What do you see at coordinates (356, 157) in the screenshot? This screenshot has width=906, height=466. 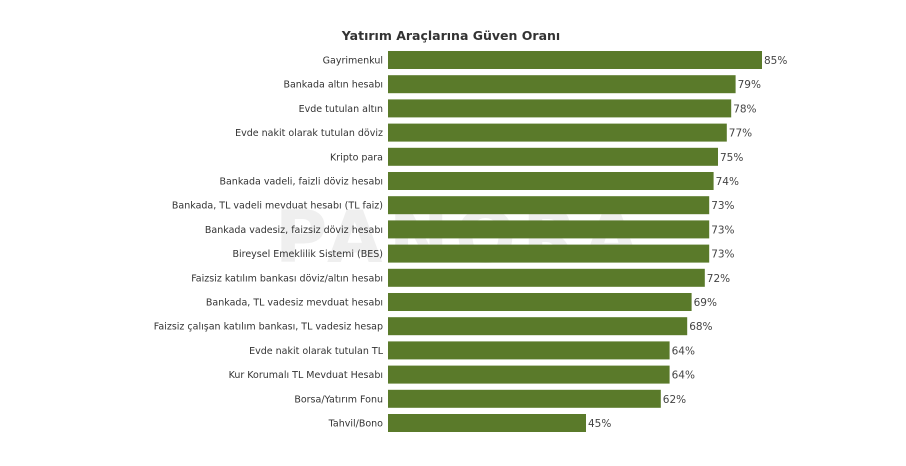 I see `category-label: Kripto para` at bounding box center [356, 157].